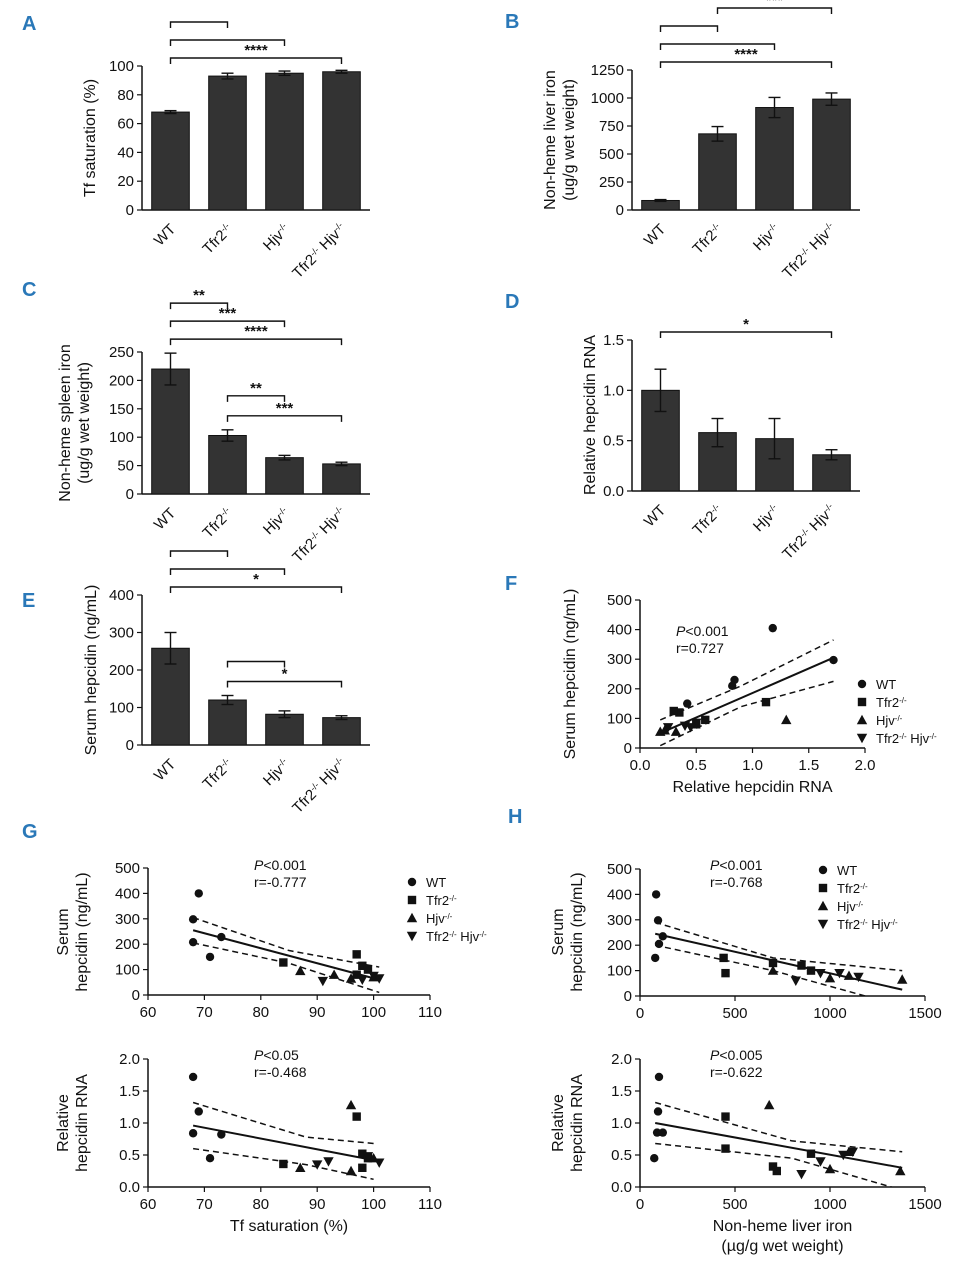 This screenshot has width=958, height=1280. I want to click on panel-h2-x-tick-label: 1500, so click(924, 1204).